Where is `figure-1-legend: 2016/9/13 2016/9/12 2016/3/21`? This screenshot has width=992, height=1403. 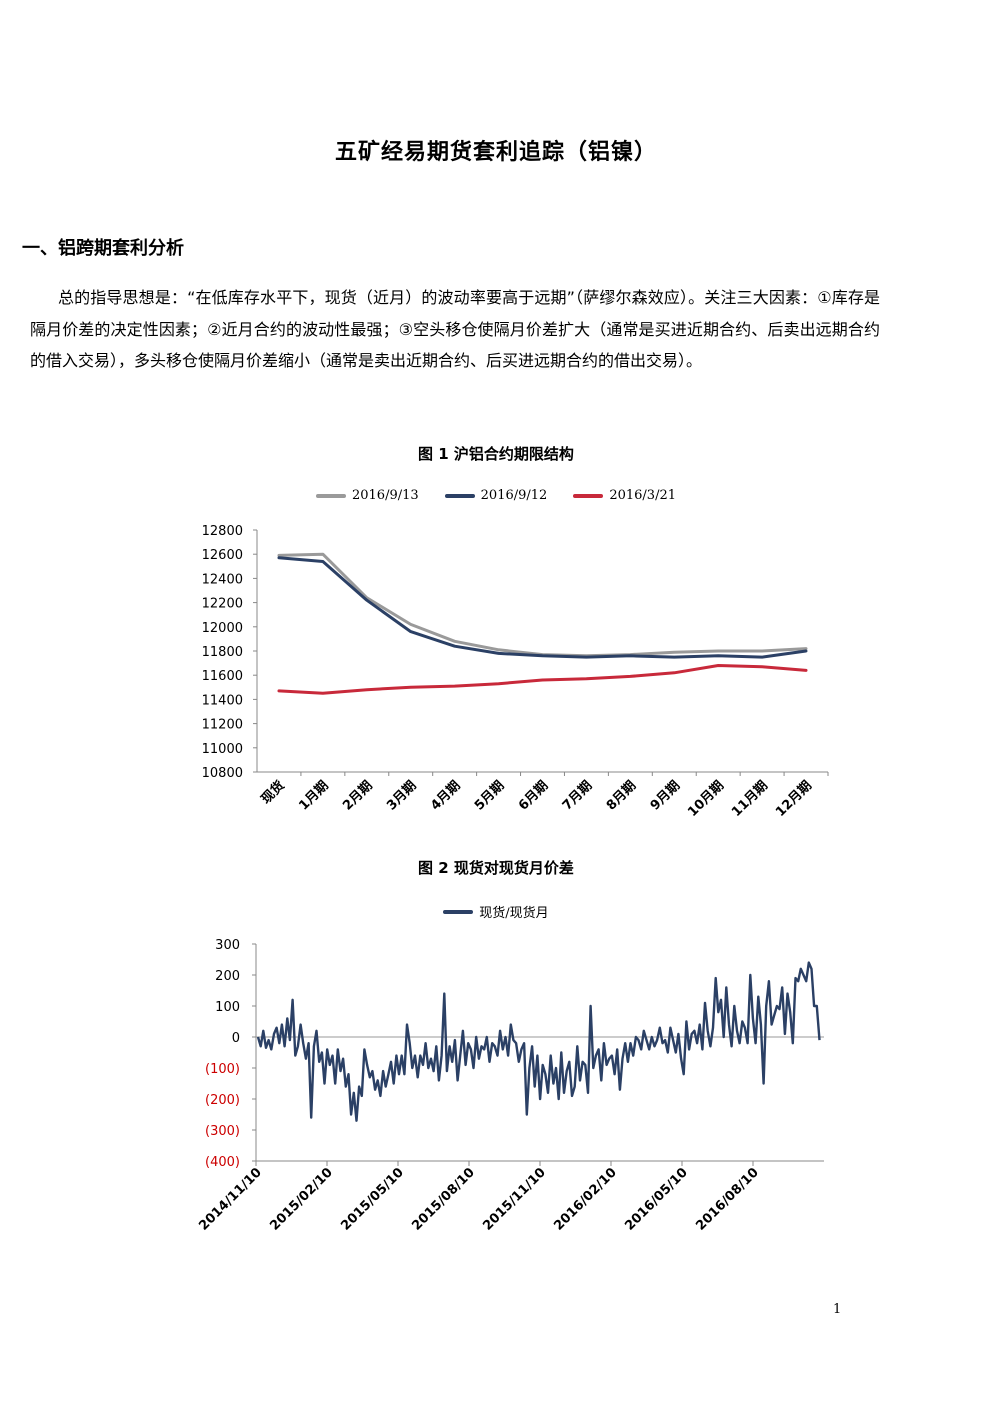
figure-1-legend: 2016/9/13 2016/9/12 2016/3/21 is located at coordinates (496, 495).